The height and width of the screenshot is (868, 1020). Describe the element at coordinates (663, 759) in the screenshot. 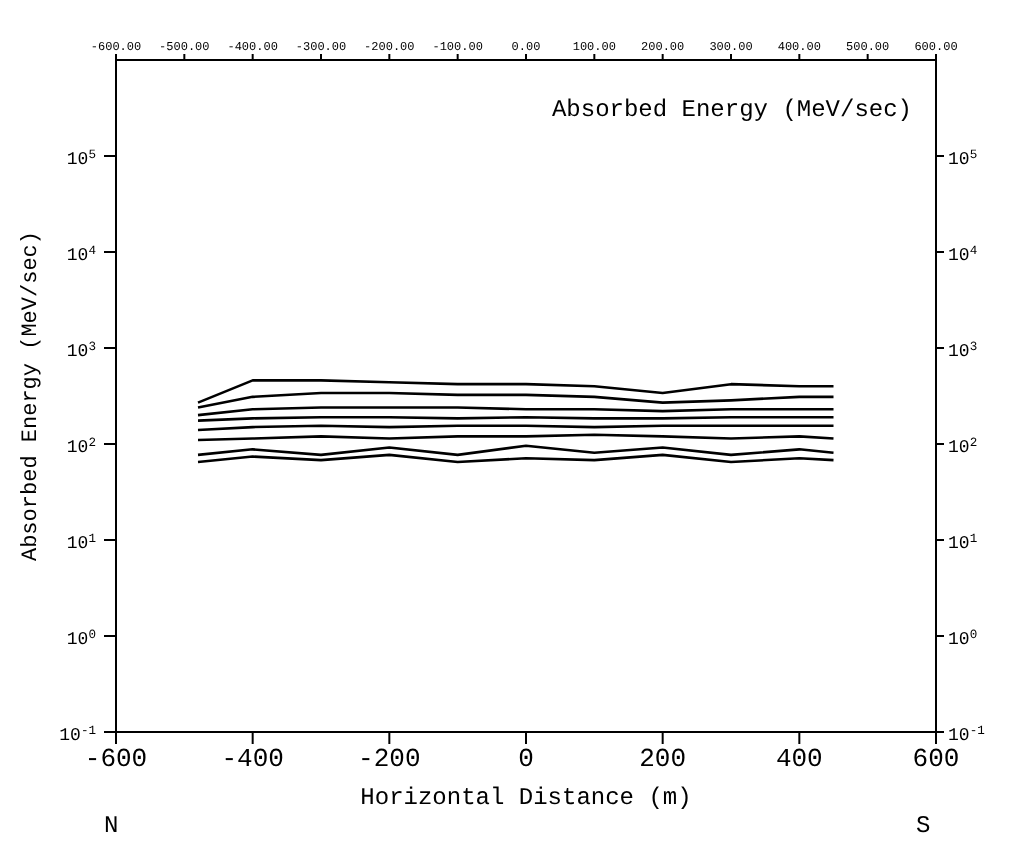

I see `x-tick-label: 200` at that location.